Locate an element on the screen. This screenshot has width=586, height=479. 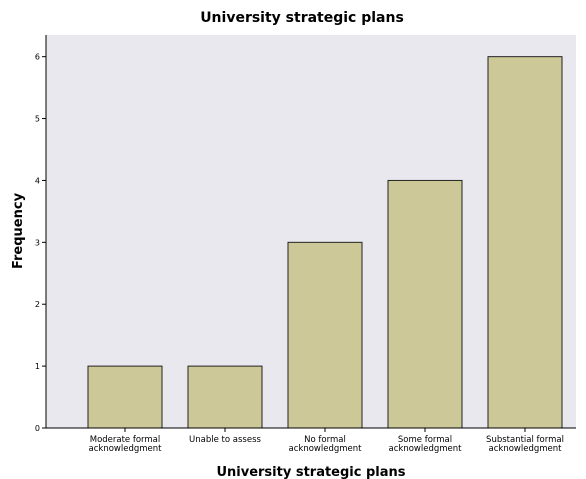
y-tick-label: 2 is located at coordinates (37, 304).